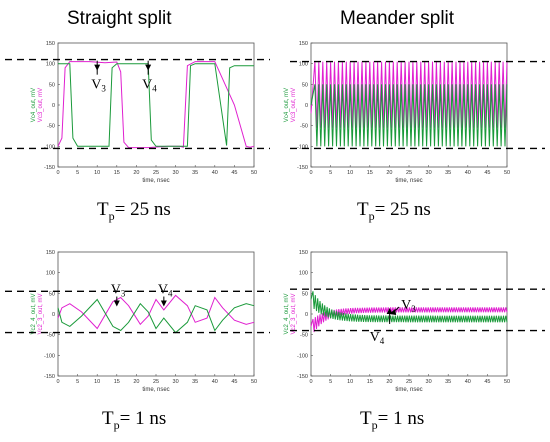  I want to click on straight-split-title: Straight split, so click(119, 18).